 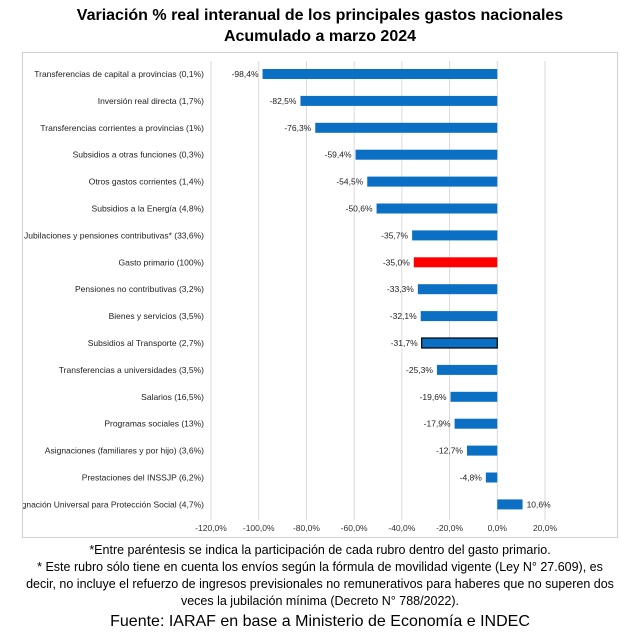 I want to click on category-label: Transferencias a universidades (3,5%), so click(x=131, y=370).